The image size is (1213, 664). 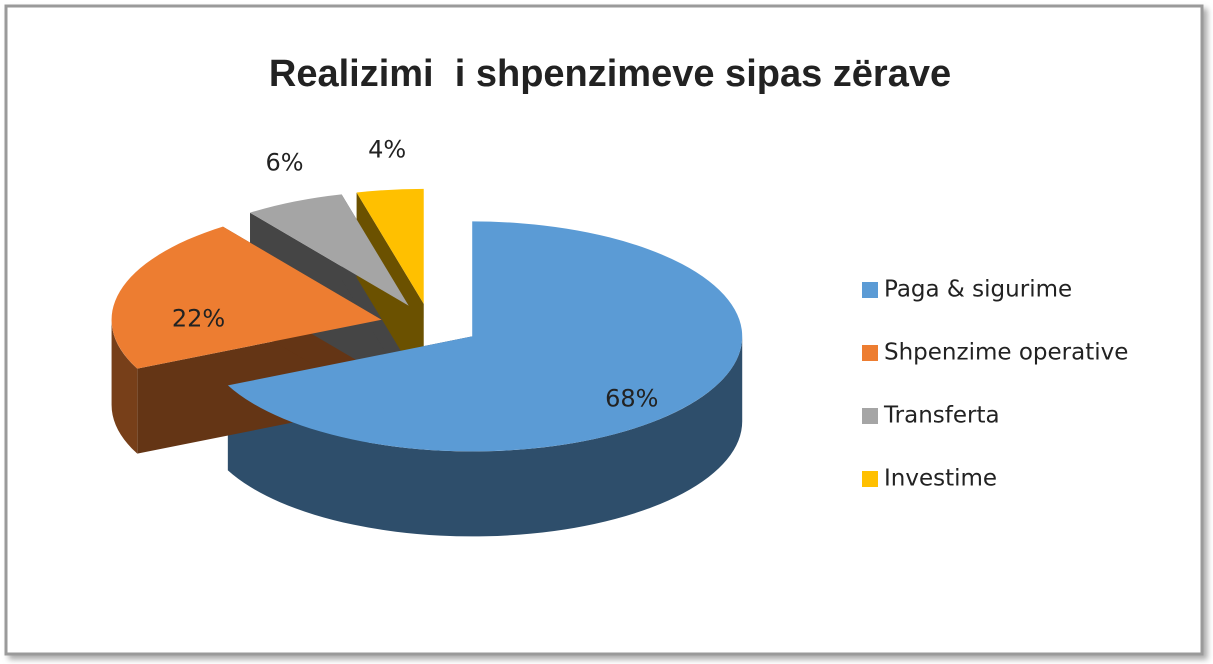 What do you see at coordinates (978, 290) in the screenshot?
I see `legend-label: Paga & sigurime` at bounding box center [978, 290].